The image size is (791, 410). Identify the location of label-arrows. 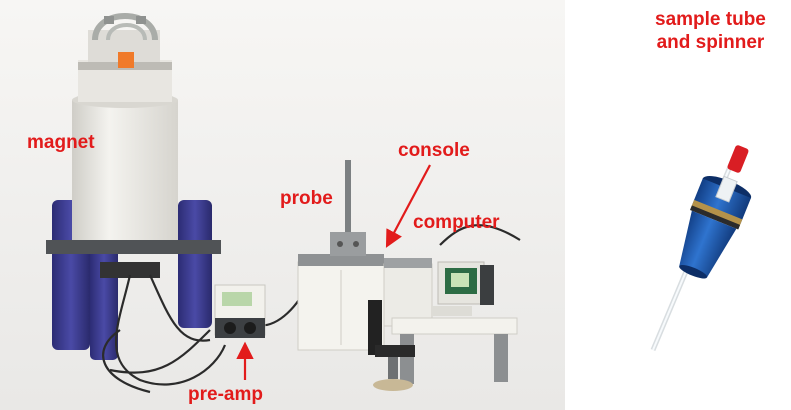
(333, 272).